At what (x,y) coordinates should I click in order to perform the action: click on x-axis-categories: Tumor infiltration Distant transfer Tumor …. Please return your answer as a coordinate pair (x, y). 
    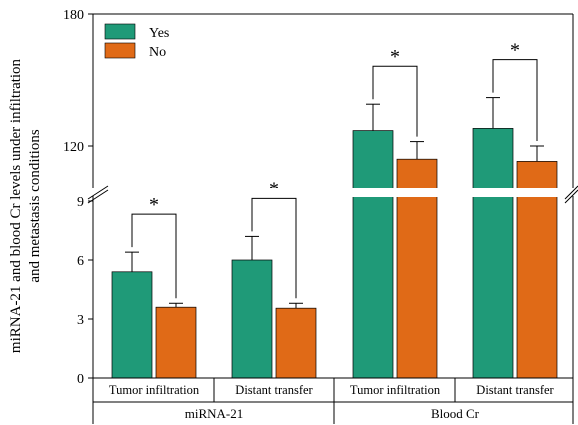
    Looking at the image, I should click on (332, 402).